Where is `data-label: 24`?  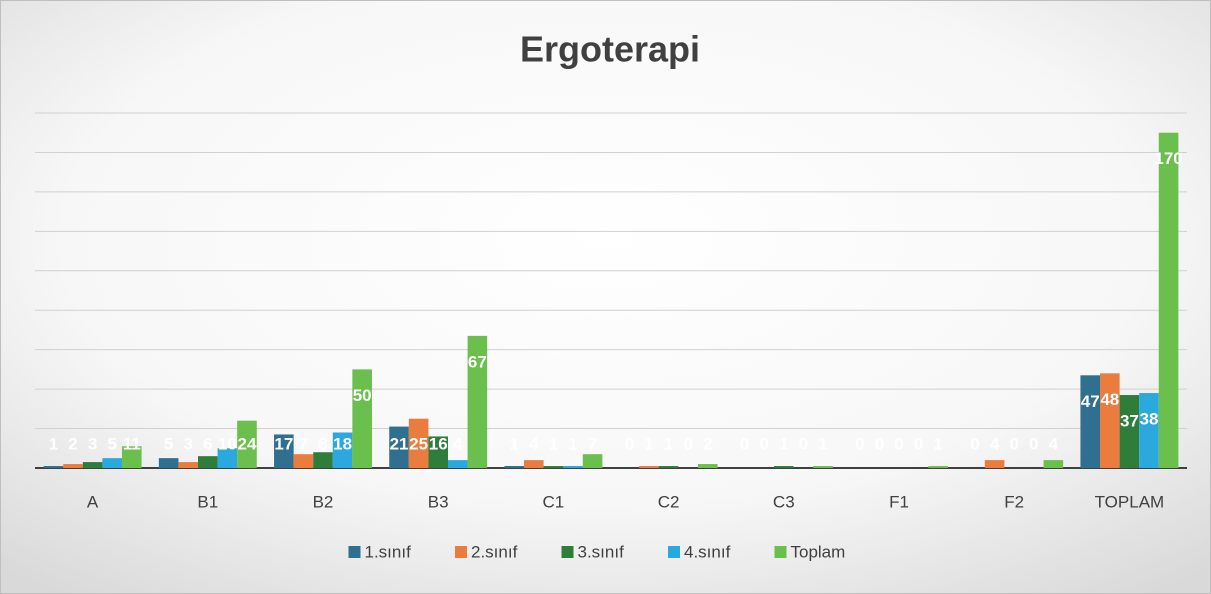 data-label: 24 is located at coordinates (247, 443).